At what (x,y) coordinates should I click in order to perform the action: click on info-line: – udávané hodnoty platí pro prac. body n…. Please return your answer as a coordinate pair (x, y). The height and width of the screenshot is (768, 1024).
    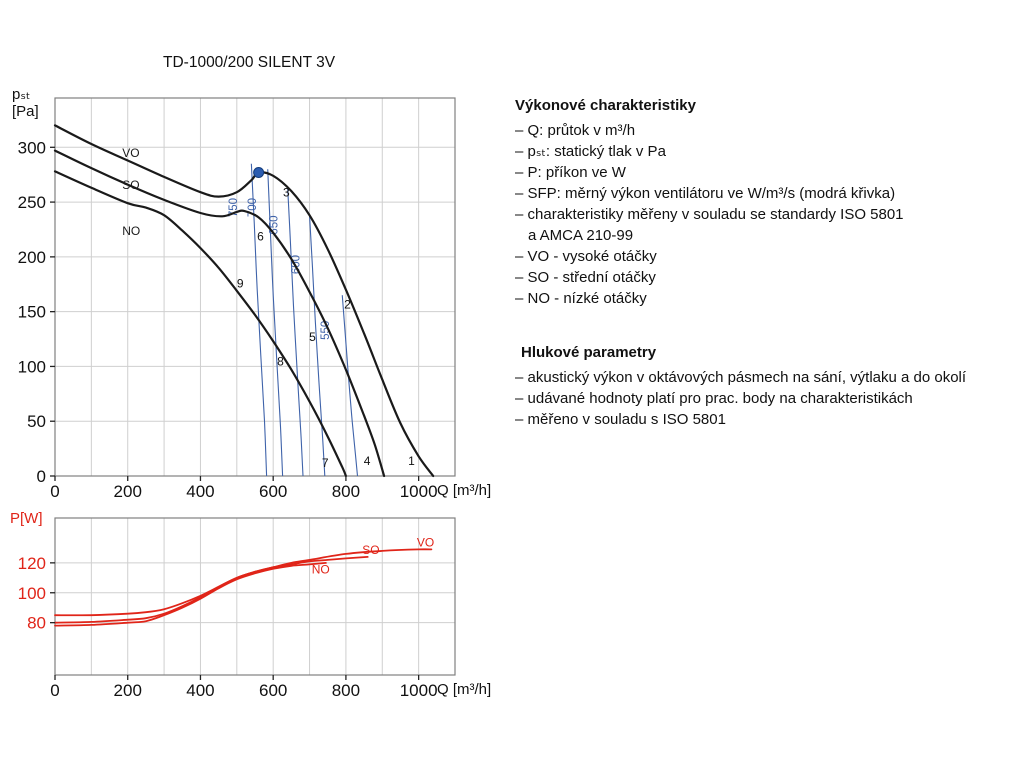
    Looking at the image, I should click on (714, 398).